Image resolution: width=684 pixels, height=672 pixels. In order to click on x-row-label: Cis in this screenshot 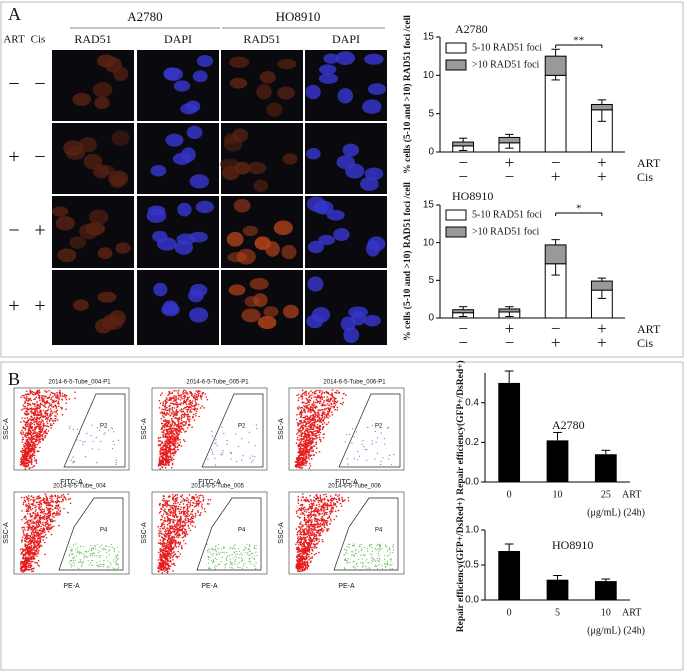, I will do `click(645, 177)`.